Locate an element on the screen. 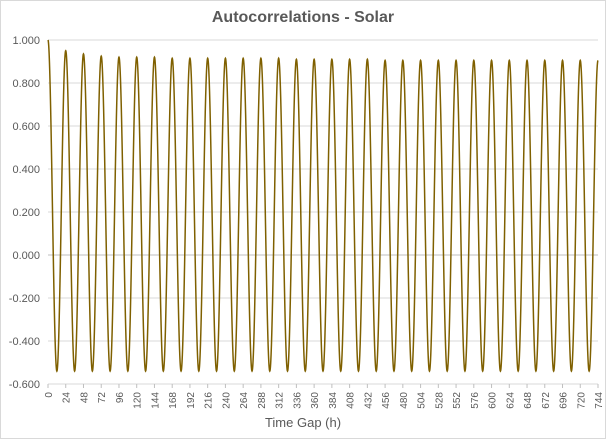  x-tick-label: 144 is located at coordinates (155, 400).